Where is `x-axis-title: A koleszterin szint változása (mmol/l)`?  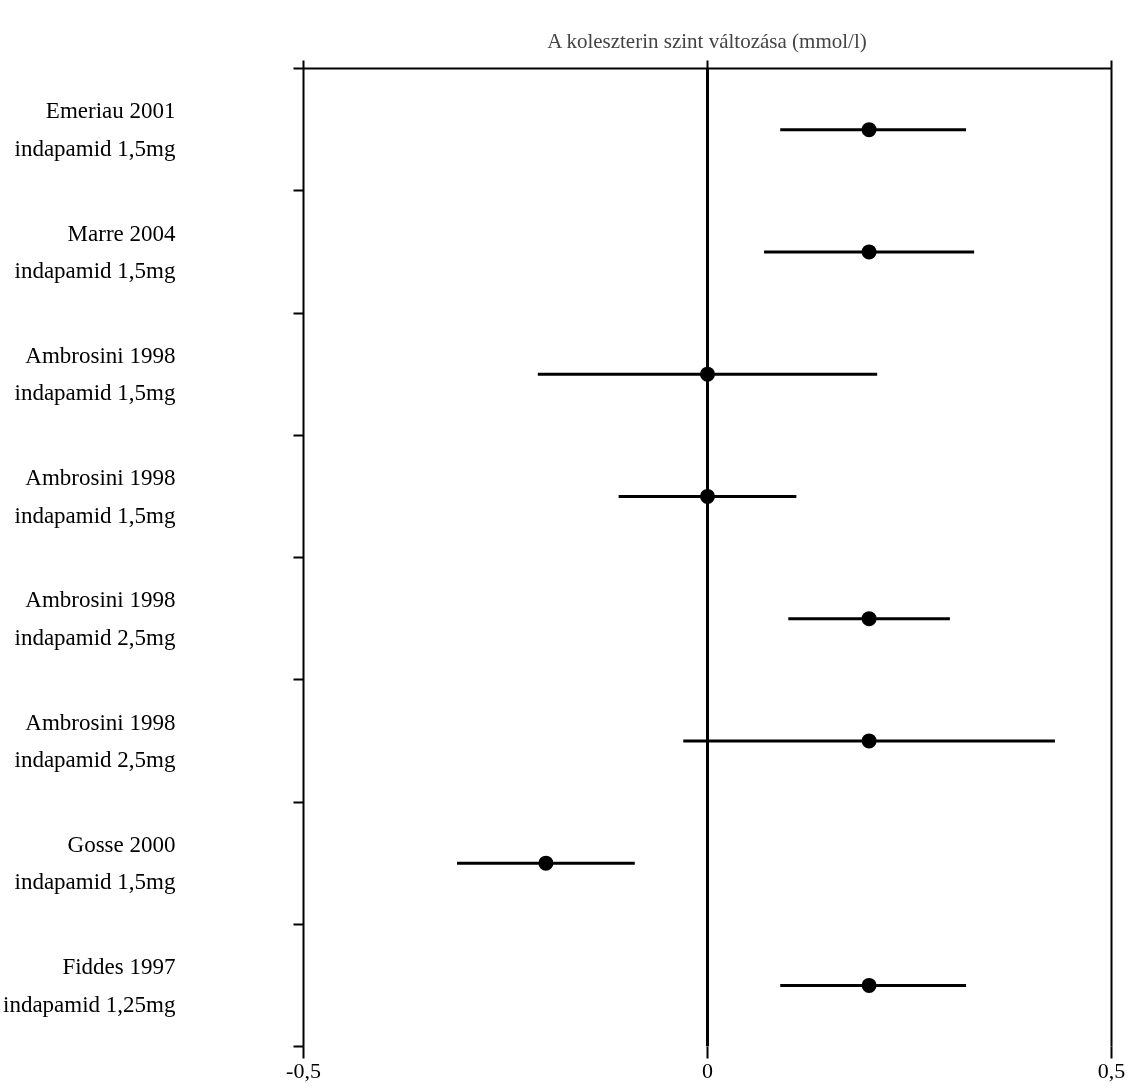
x-axis-title: A koleszterin szint változása (mmol/l) is located at coordinates (707, 40).